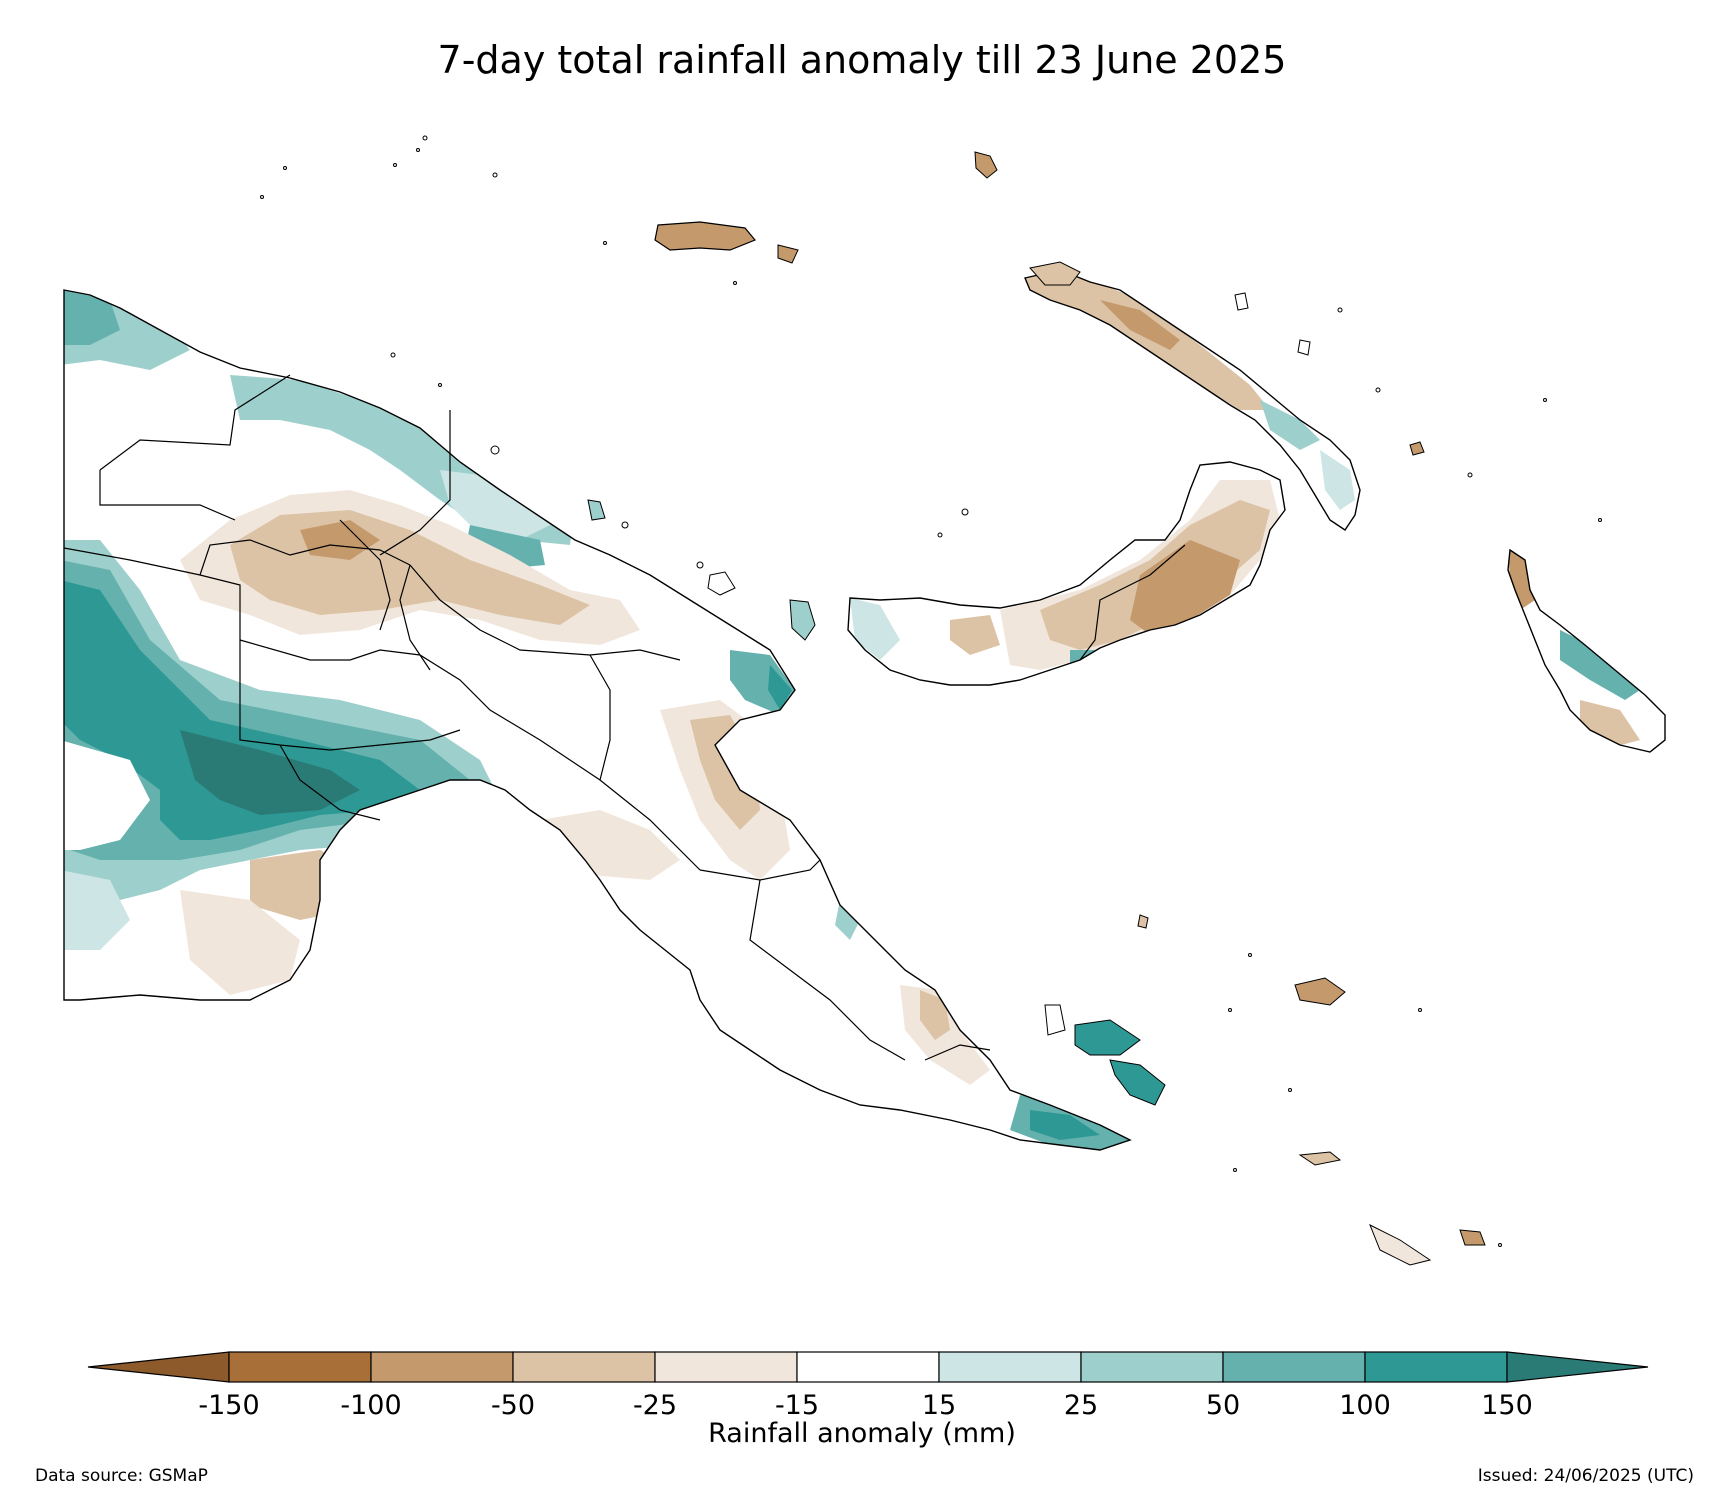  Describe the element at coordinates (1304, 347) in the screenshot. I see `island-tanga` at that location.